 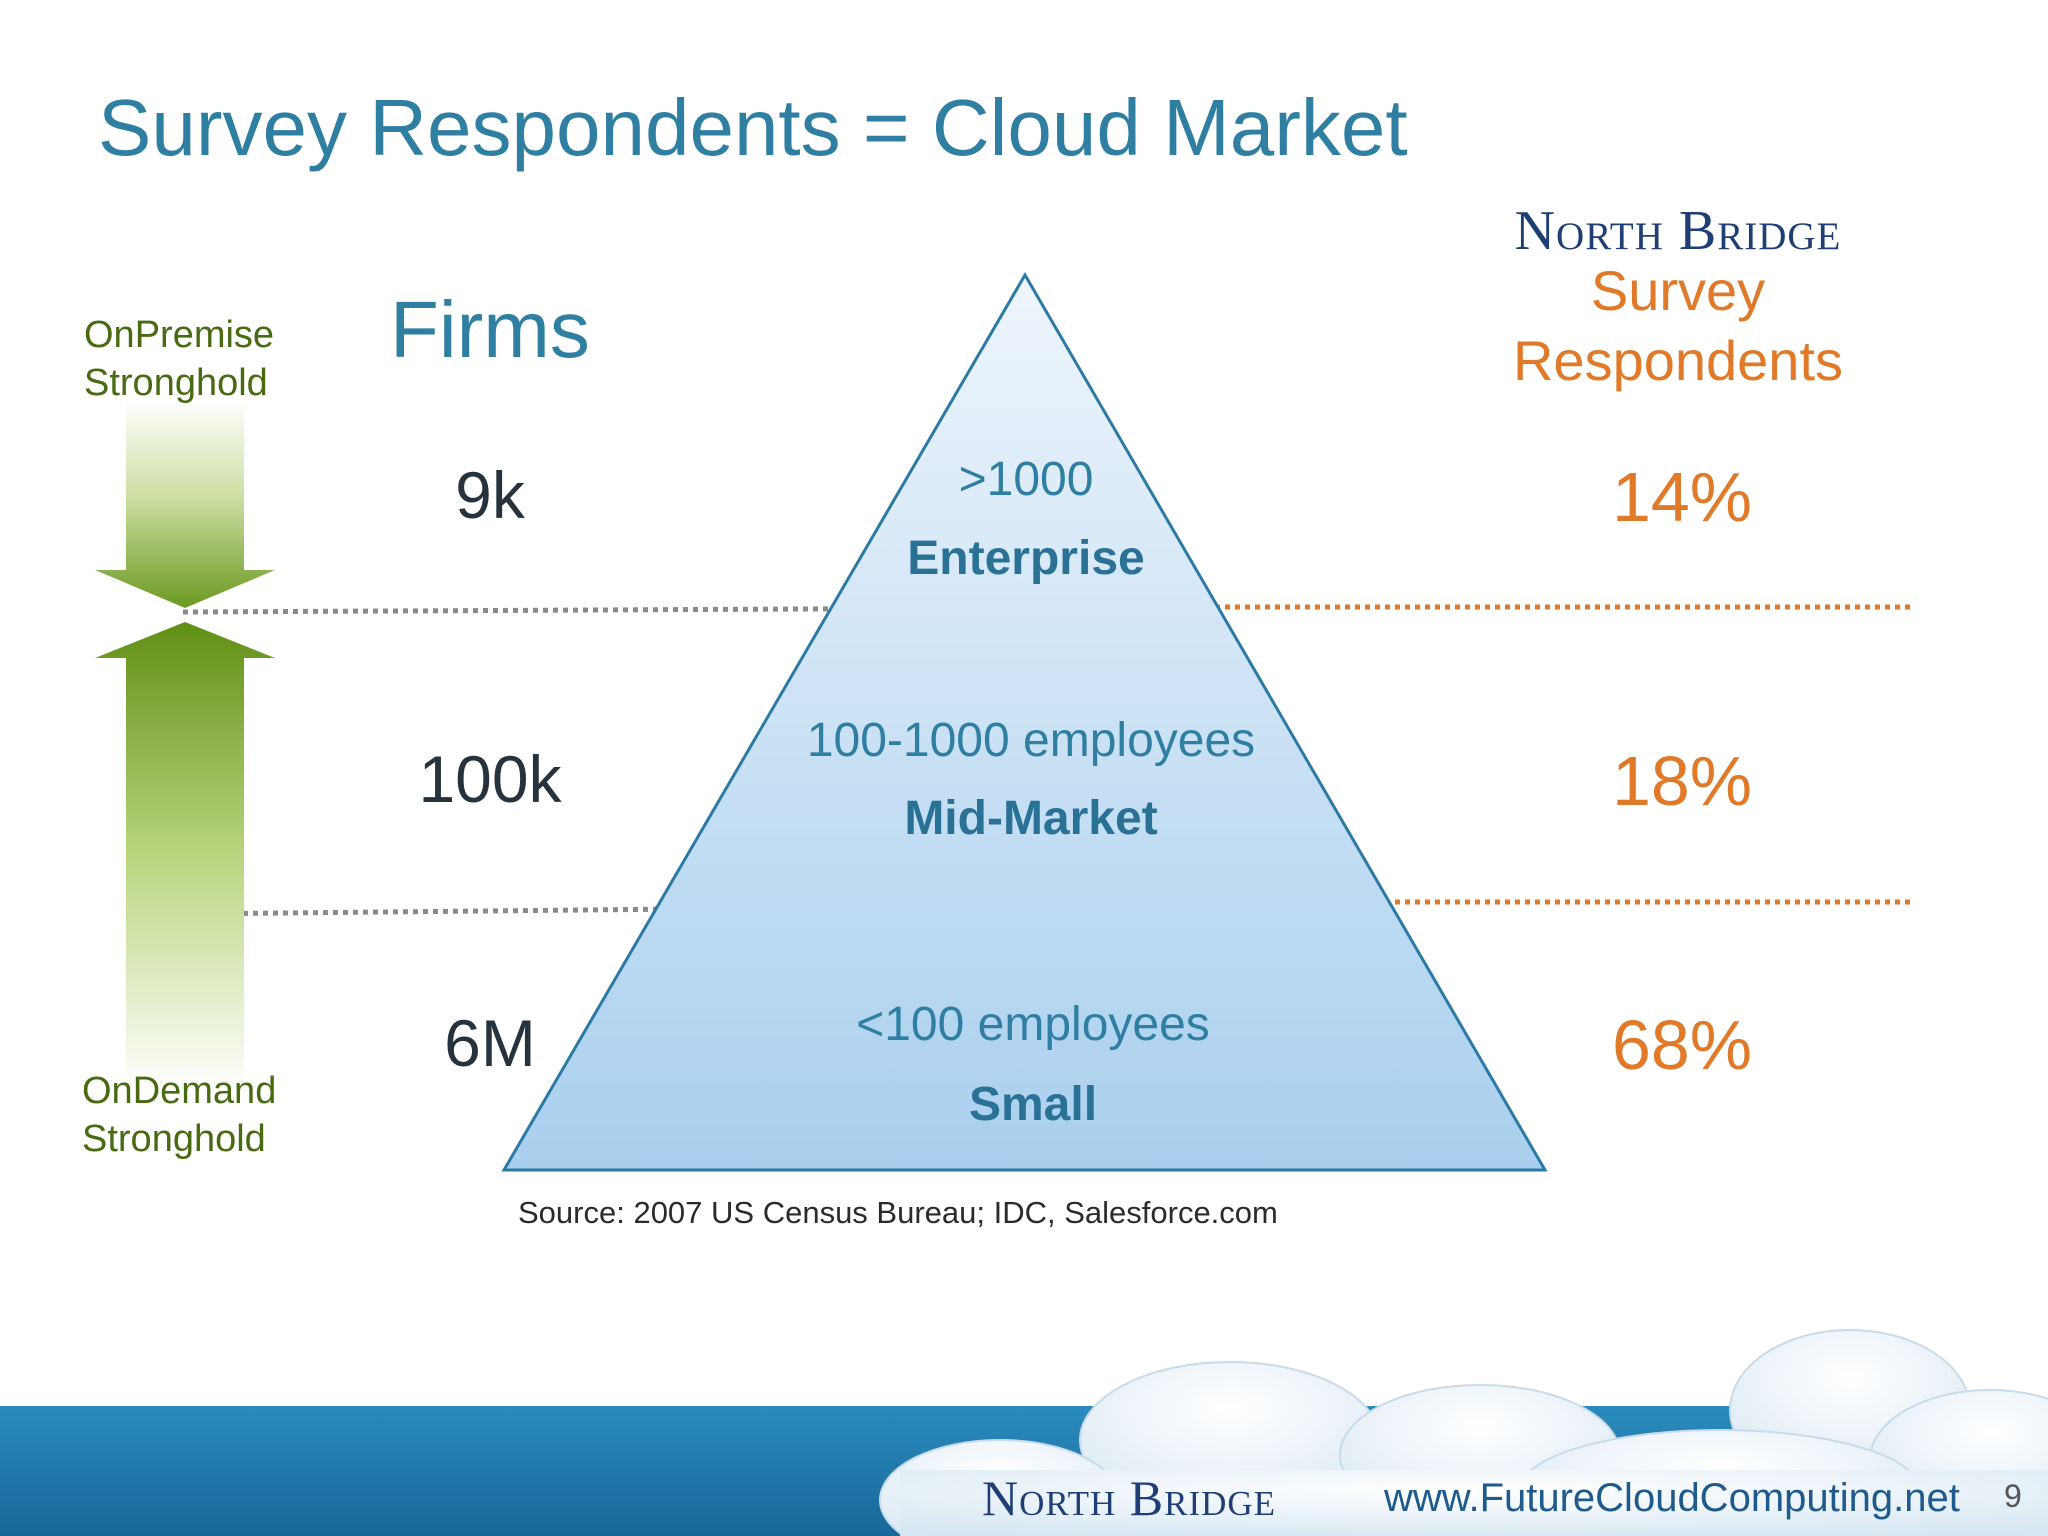 What do you see at coordinates (1682, 1045) in the screenshot?
I see `respondents-pct-small: 68%` at bounding box center [1682, 1045].